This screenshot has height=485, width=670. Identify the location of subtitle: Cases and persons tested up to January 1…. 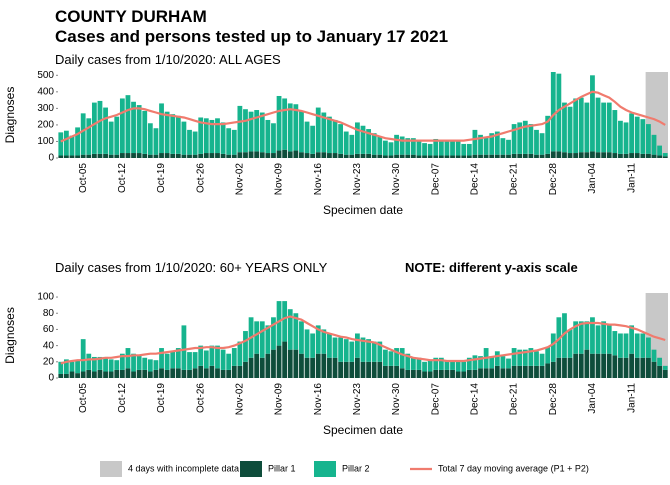
(251, 36).